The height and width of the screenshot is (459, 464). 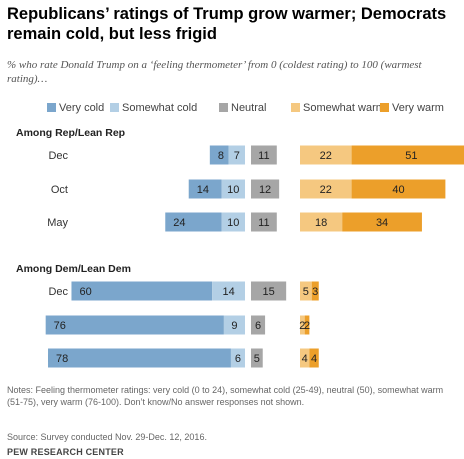 What do you see at coordinates (57, 223) in the screenshot?
I see `row-label: May` at bounding box center [57, 223].